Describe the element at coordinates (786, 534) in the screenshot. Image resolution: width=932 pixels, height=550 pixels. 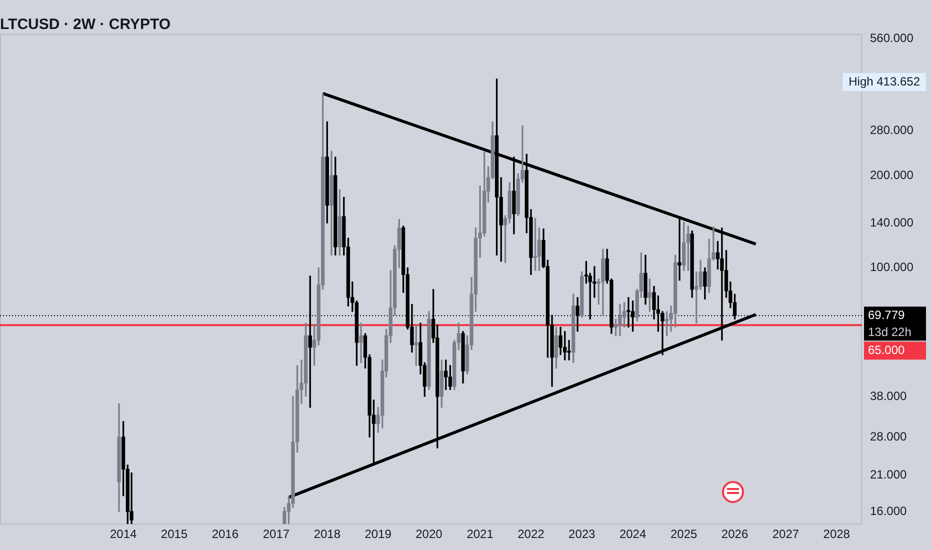
I see `x-tick-label: 2027` at that location.